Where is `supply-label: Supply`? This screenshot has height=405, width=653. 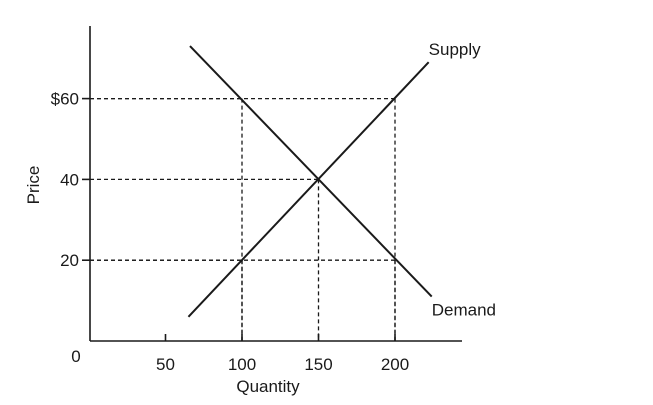
supply-label: Supply is located at coordinates (455, 49).